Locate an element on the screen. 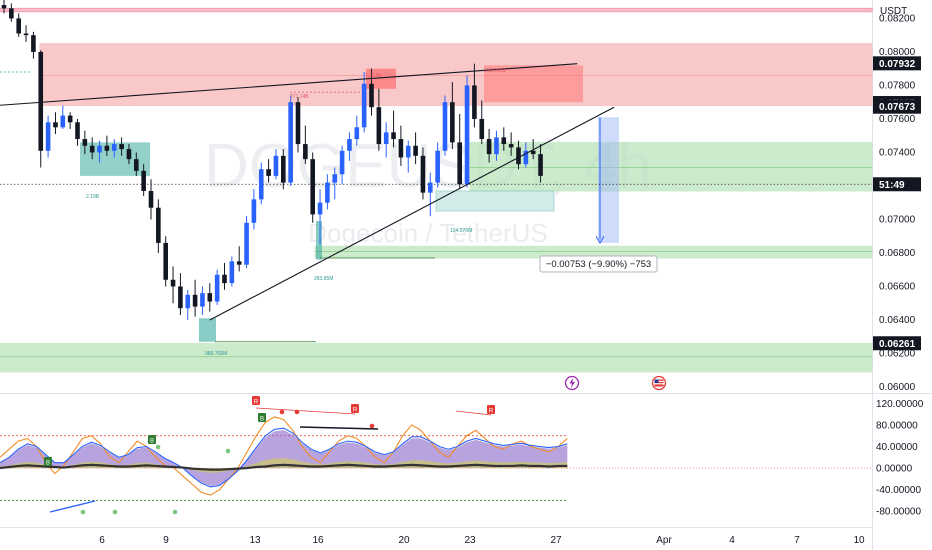  time-tick-label: 16 is located at coordinates (318, 540).